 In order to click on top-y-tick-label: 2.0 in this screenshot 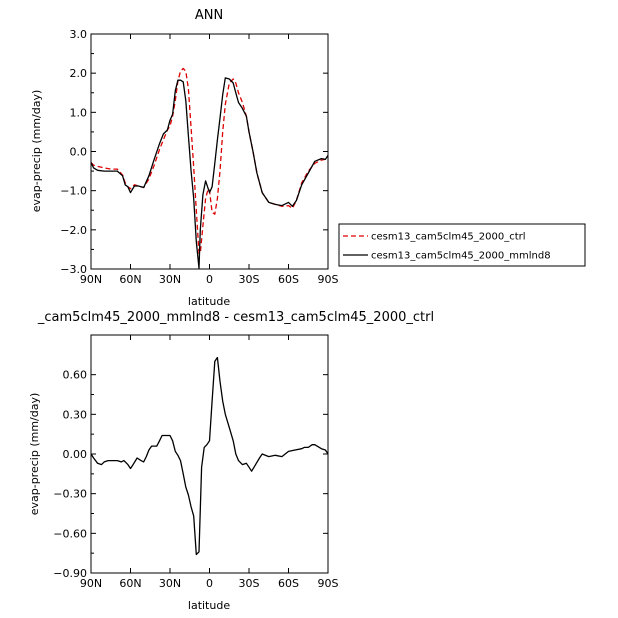, I will do `click(79, 73)`.